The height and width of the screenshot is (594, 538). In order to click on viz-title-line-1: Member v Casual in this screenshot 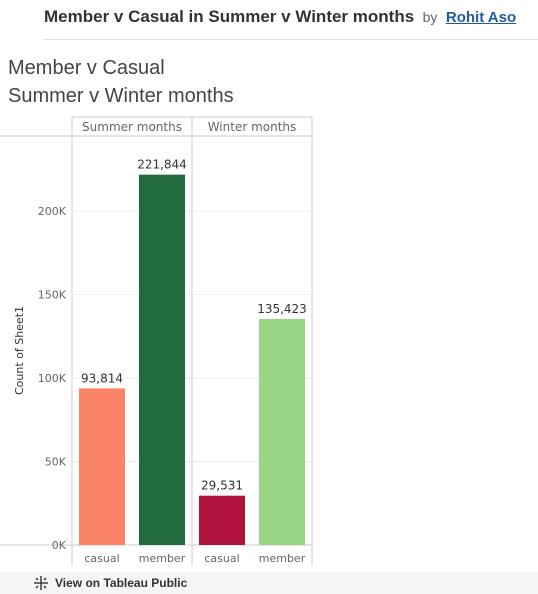, I will do `click(86, 68)`.